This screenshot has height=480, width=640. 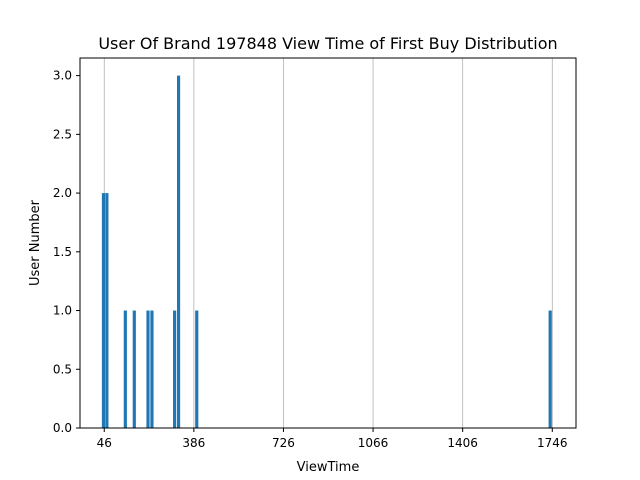 I want to click on x-tick-label: 386, so click(x=193, y=443).